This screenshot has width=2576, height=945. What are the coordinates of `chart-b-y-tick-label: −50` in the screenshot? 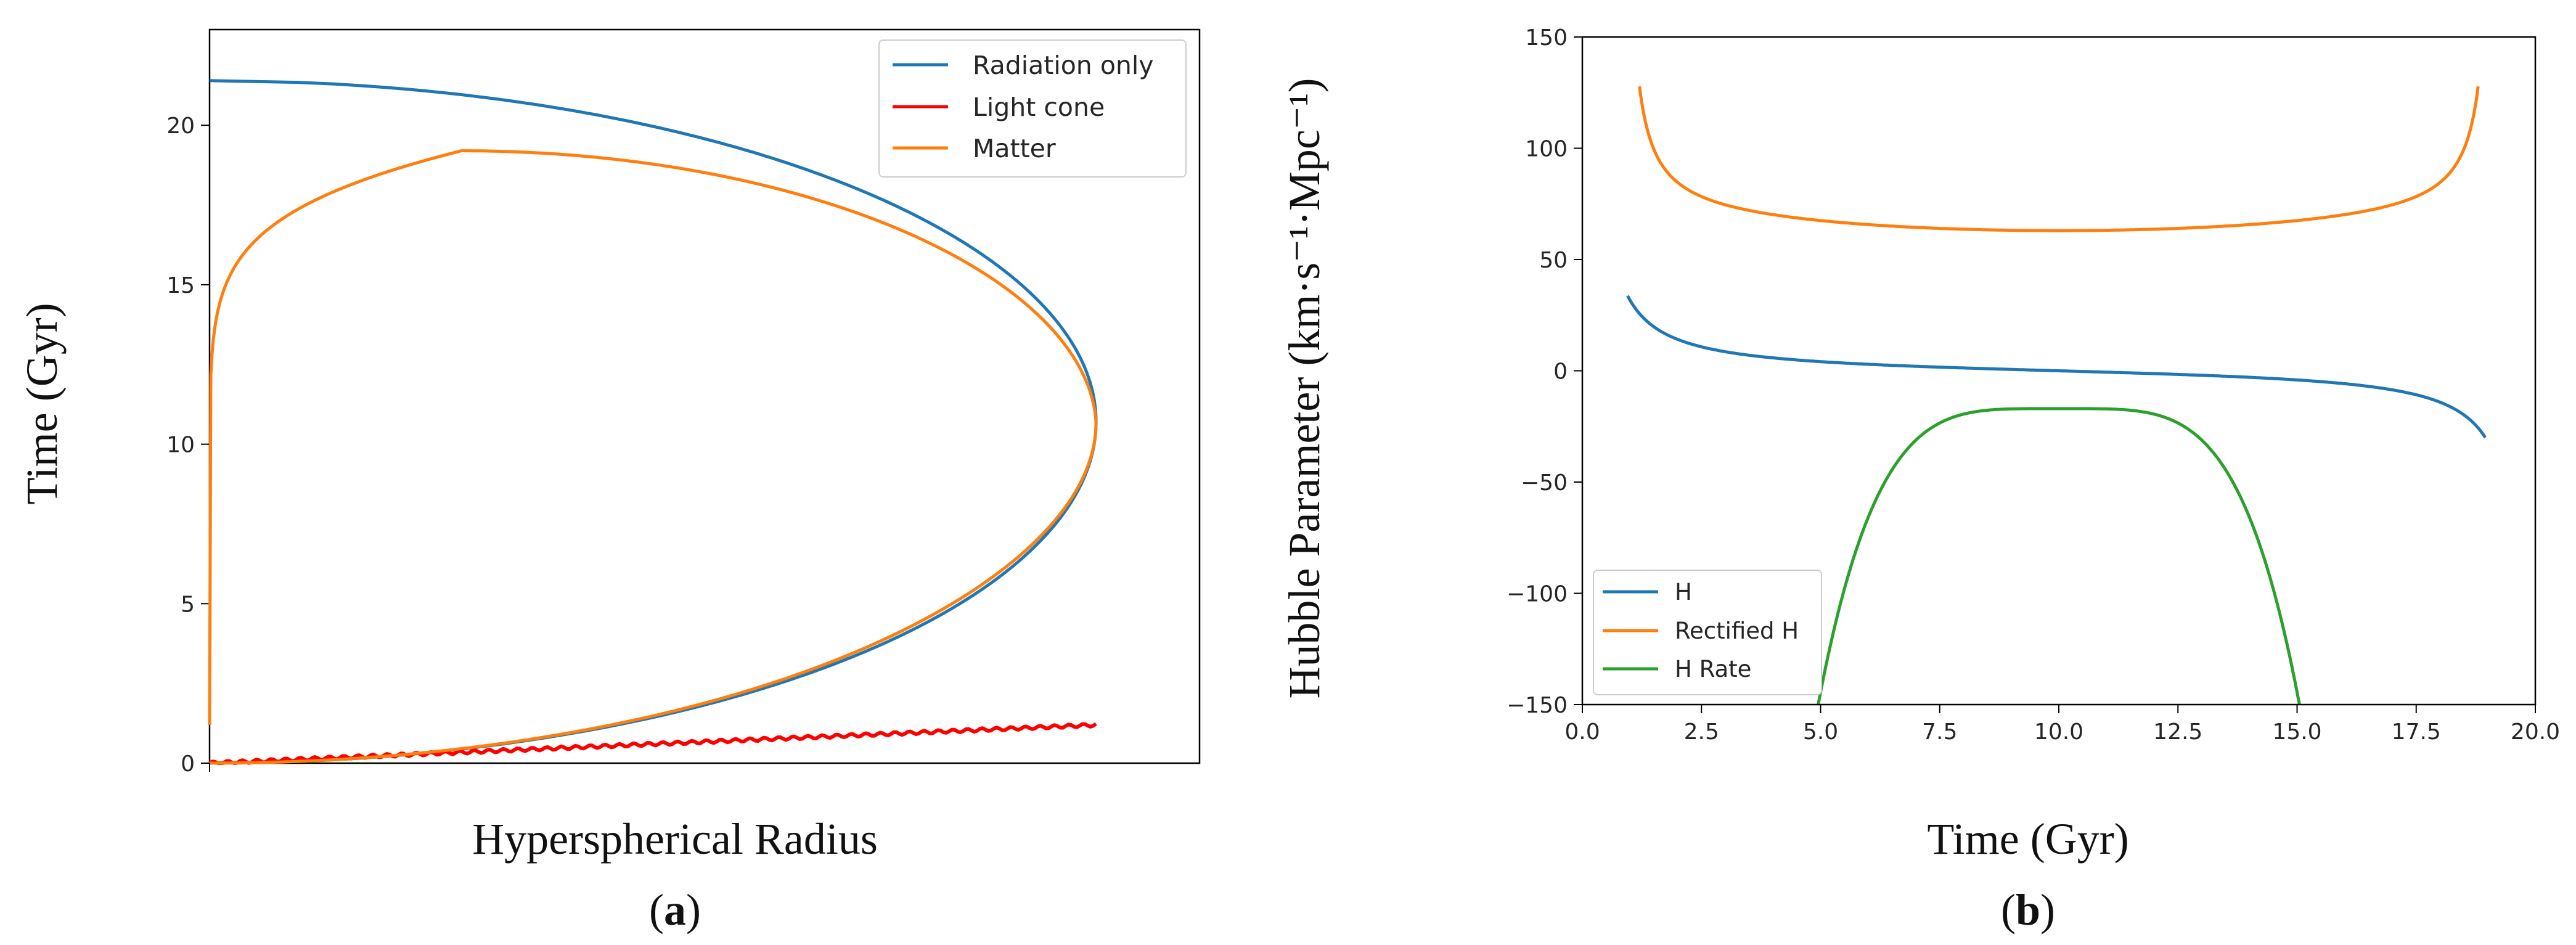 It's located at (1544, 483).